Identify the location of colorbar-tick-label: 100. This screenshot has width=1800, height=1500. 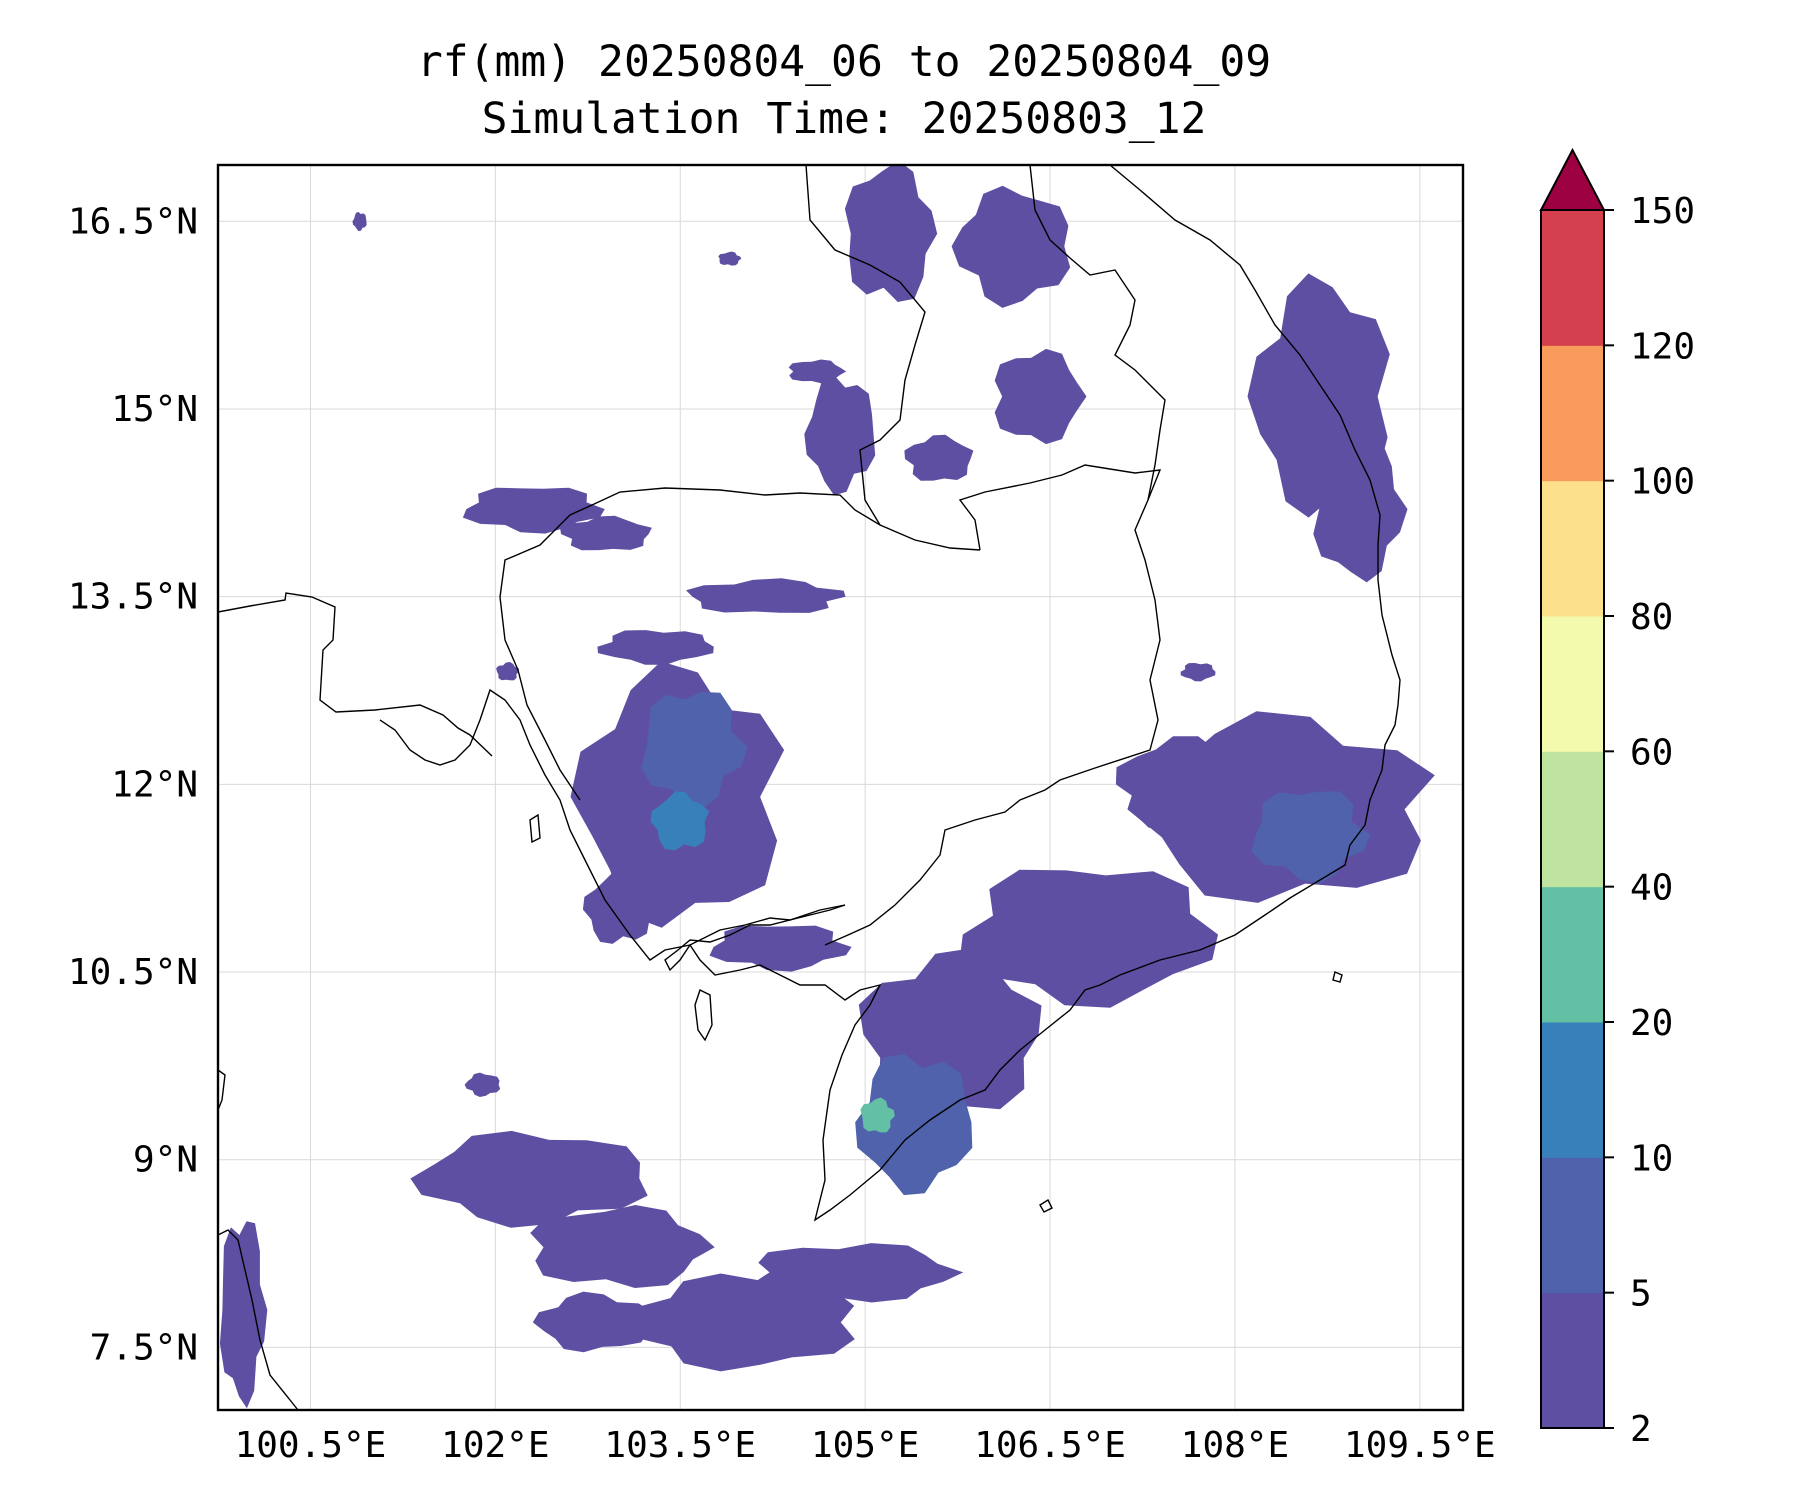
(1662, 482).